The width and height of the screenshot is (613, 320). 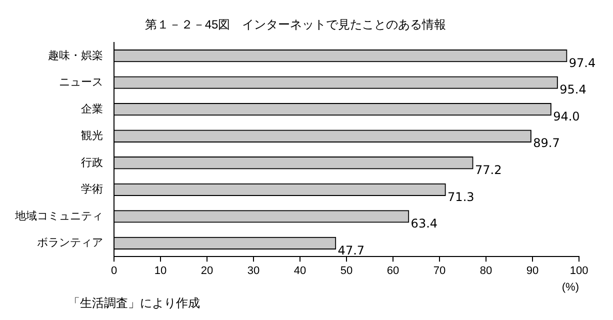 What do you see at coordinates (160, 271) in the screenshot?
I see `x-tick-label: 10` at bounding box center [160, 271].